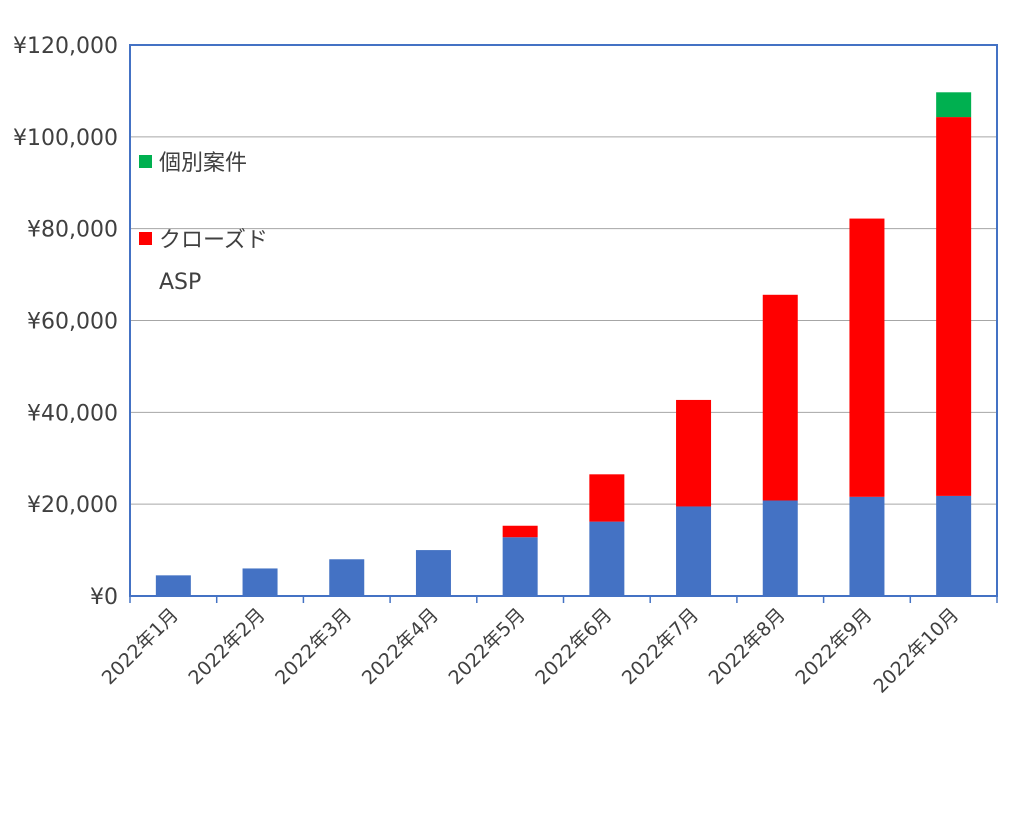 The width and height of the screenshot is (1024, 830). I want to click on x-tick-label: 2022年3月, so click(313, 646).